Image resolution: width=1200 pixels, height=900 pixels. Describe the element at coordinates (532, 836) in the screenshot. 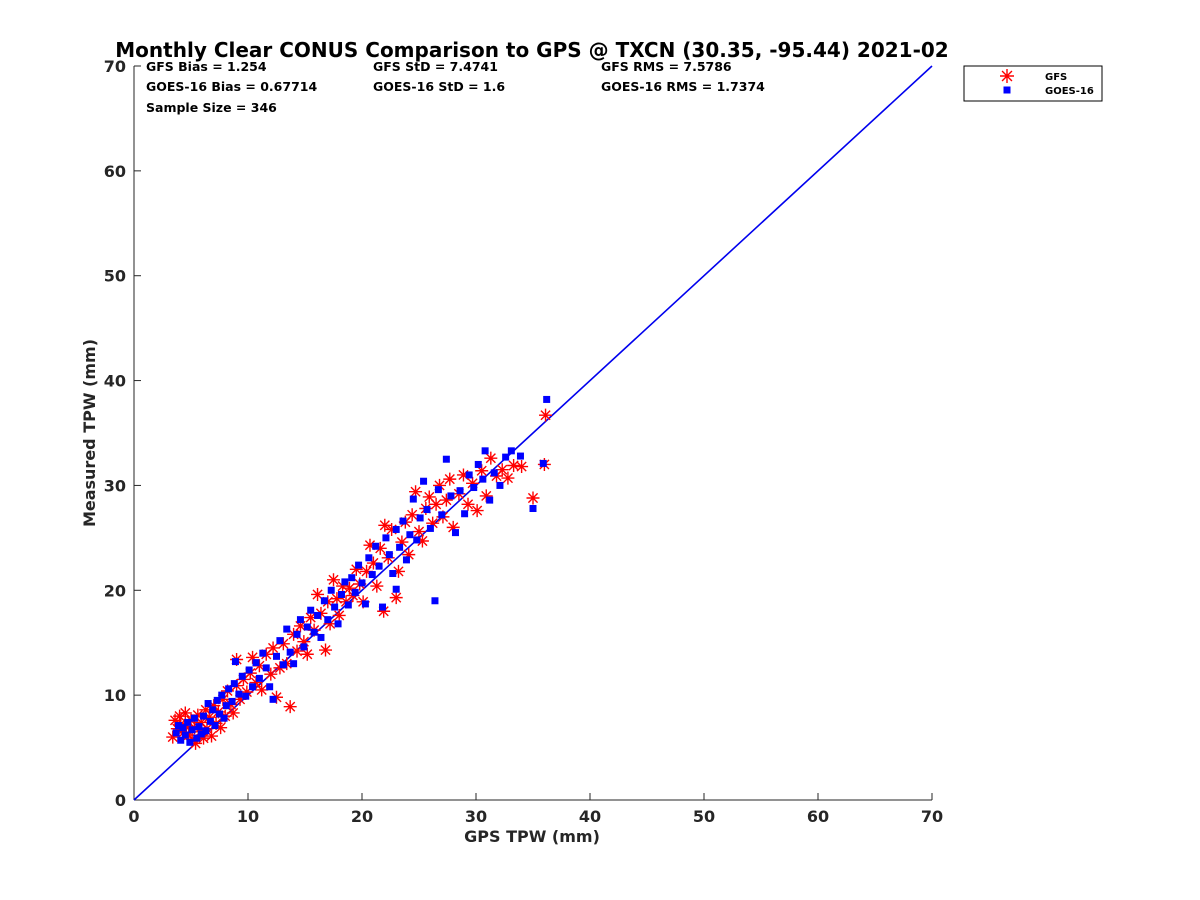

I see `x-axis-label: GPS TPW (mm)` at that location.